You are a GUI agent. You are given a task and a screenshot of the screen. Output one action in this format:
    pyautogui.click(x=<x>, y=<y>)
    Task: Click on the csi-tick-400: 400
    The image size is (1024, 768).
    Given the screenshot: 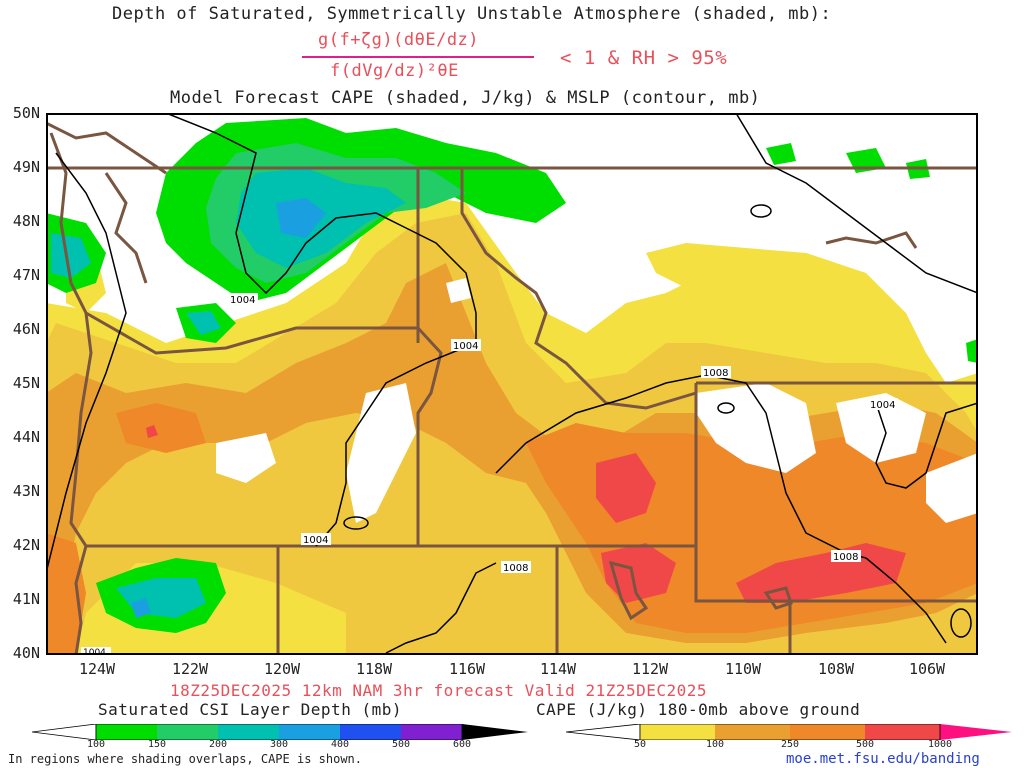 What is the action you would take?
    pyautogui.click(x=340, y=744)
    